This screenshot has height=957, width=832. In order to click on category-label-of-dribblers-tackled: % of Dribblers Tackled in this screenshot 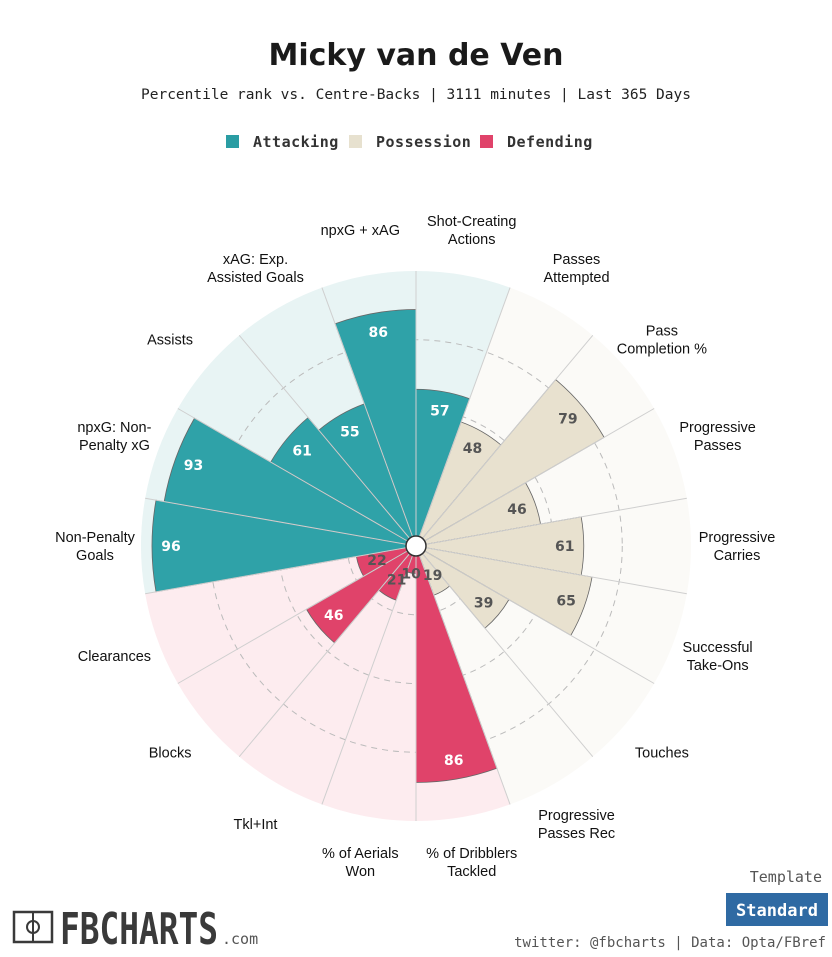, I will do `click(471, 863)`.